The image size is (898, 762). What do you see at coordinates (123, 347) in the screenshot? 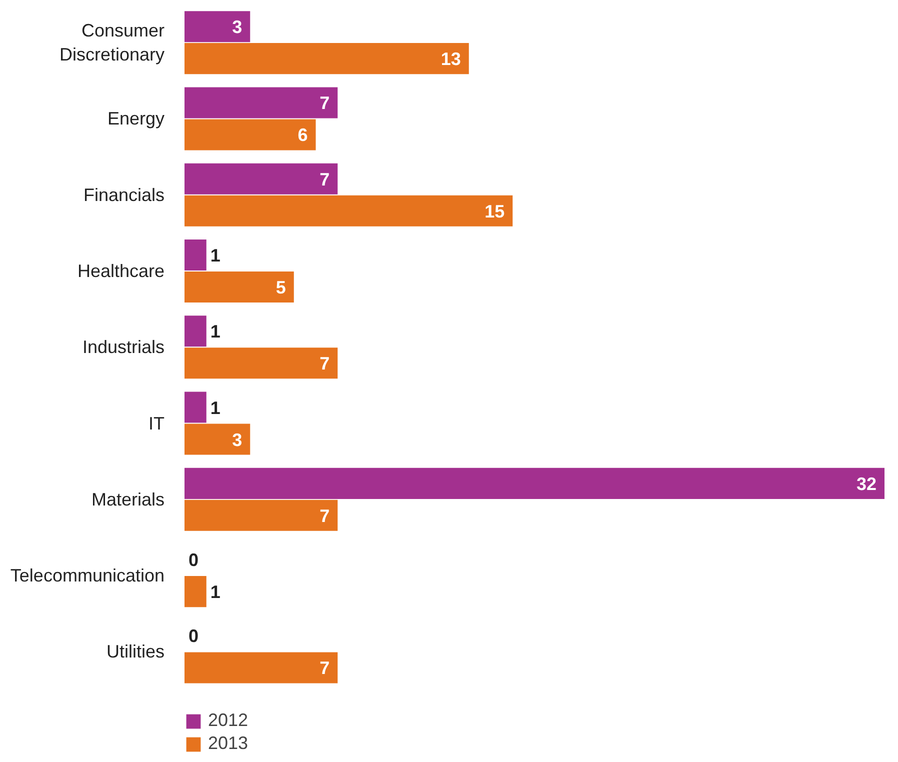
I see `y-tick-label: Industrials` at bounding box center [123, 347].